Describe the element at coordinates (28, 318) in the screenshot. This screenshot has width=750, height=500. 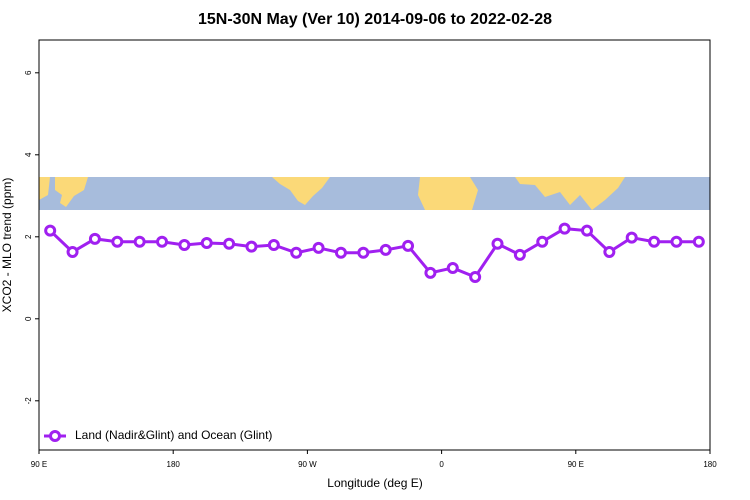
I see `y-tick-label: 0` at that location.